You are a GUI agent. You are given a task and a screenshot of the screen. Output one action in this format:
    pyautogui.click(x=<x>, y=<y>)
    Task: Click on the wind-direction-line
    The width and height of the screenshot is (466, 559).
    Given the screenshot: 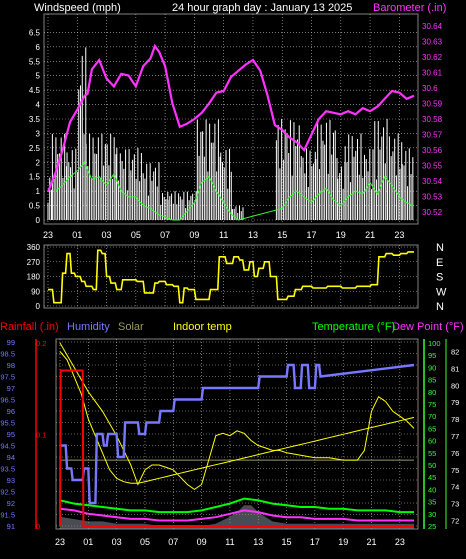 What is the action you would take?
    pyautogui.click(x=231, y=276)
    